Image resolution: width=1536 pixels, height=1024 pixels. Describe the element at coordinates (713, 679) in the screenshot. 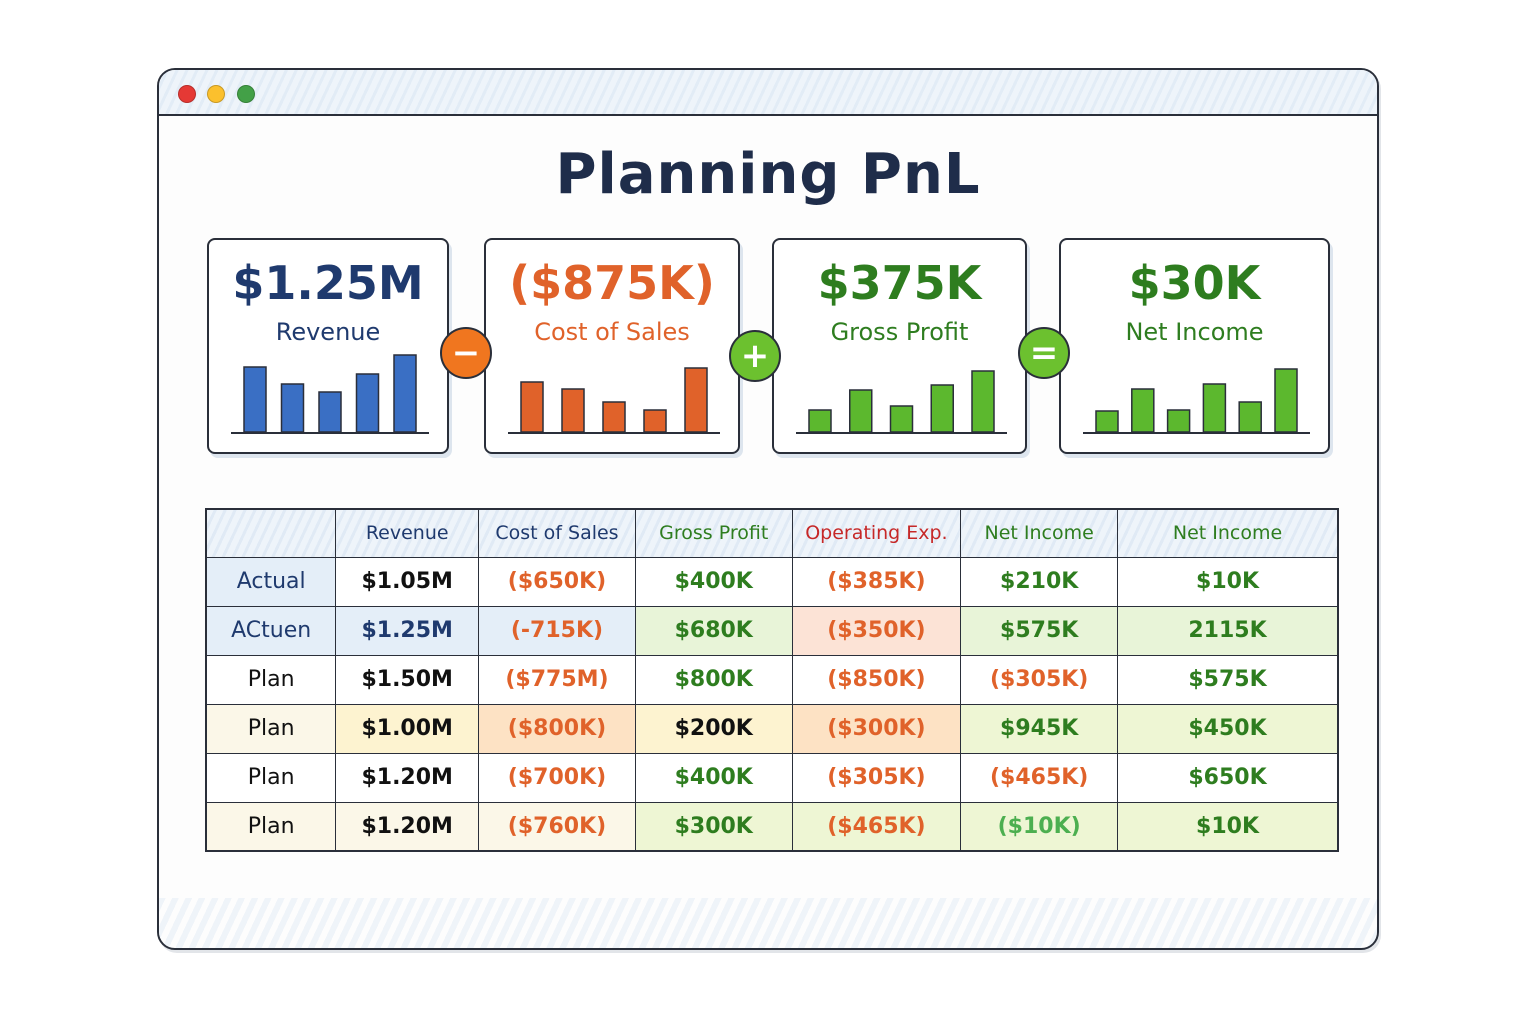

I see `table-cell: $800K` at that location.